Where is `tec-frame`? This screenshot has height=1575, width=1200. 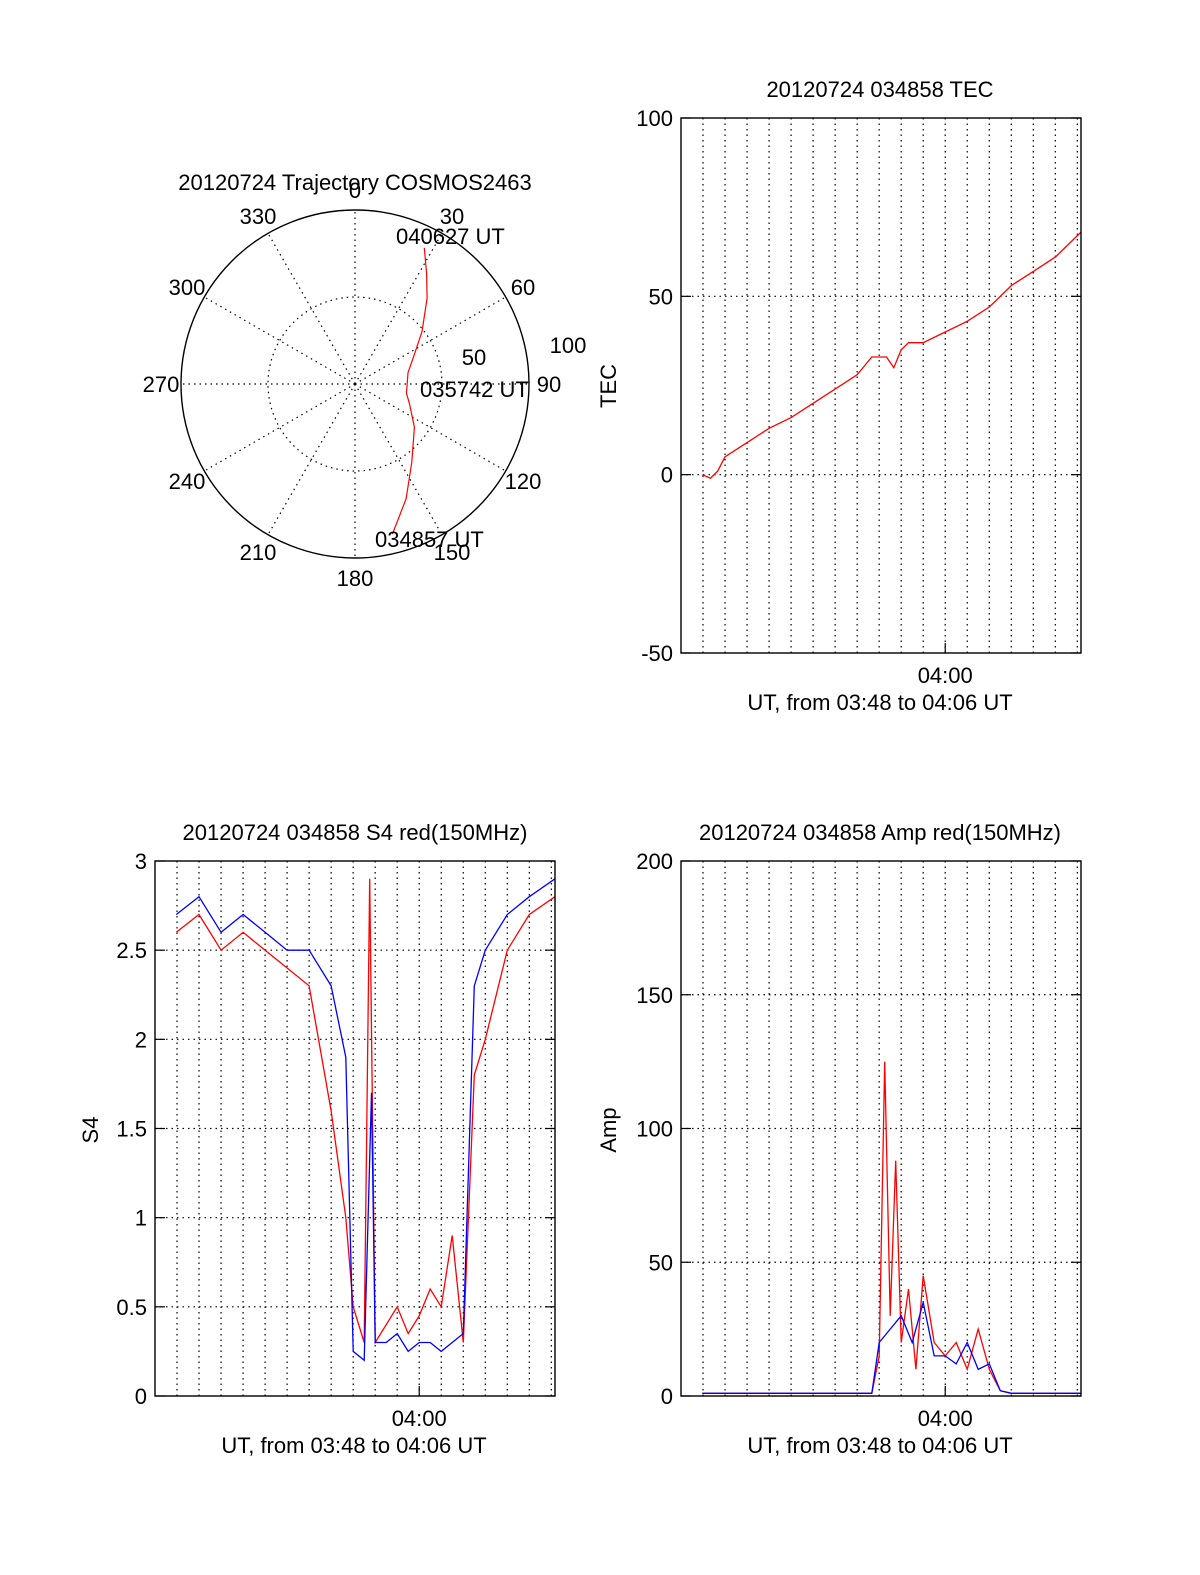
tec-frame is located at coordinates (881, 385).